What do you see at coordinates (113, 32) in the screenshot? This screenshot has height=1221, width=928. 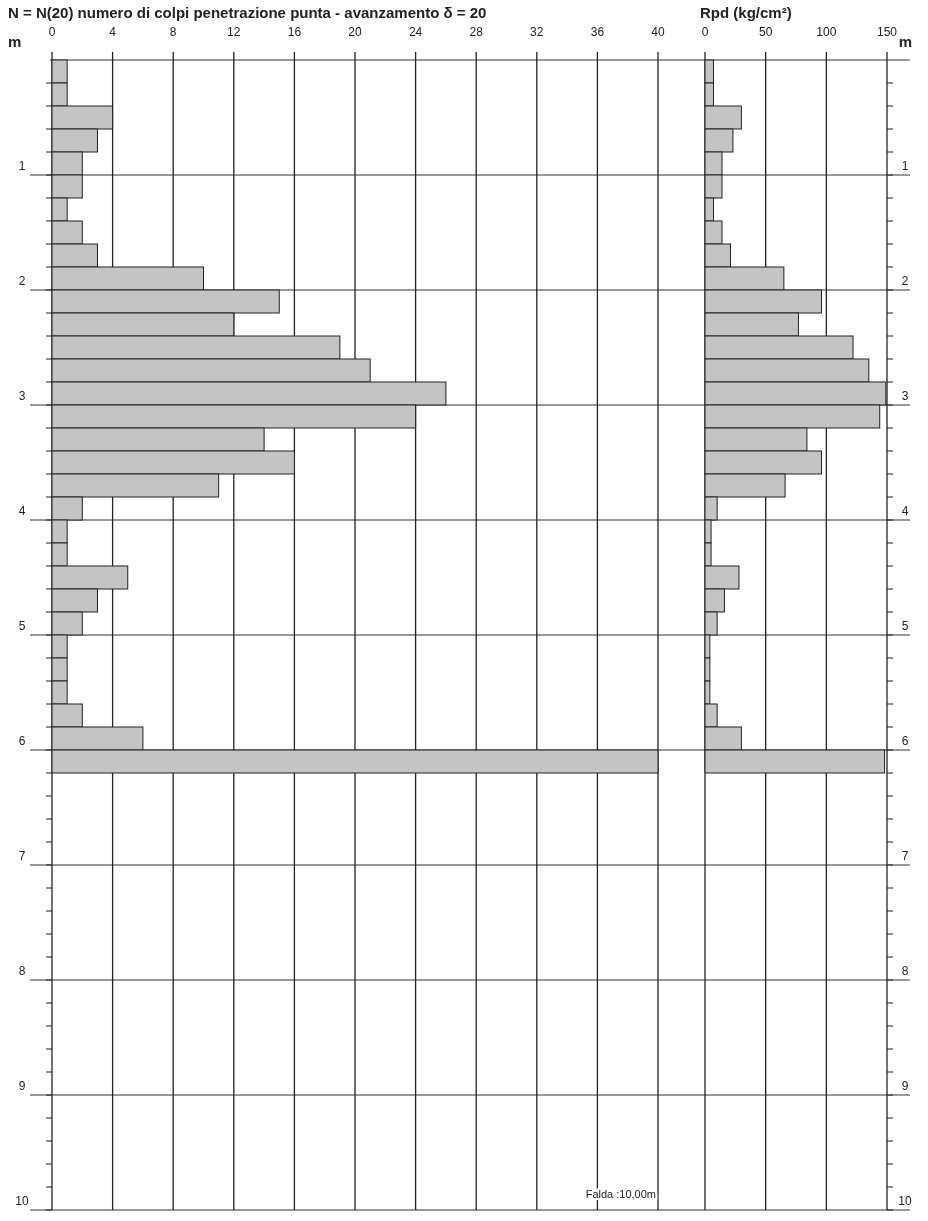 I see `x-tick-label: 4` at bounding box center [113, 32].